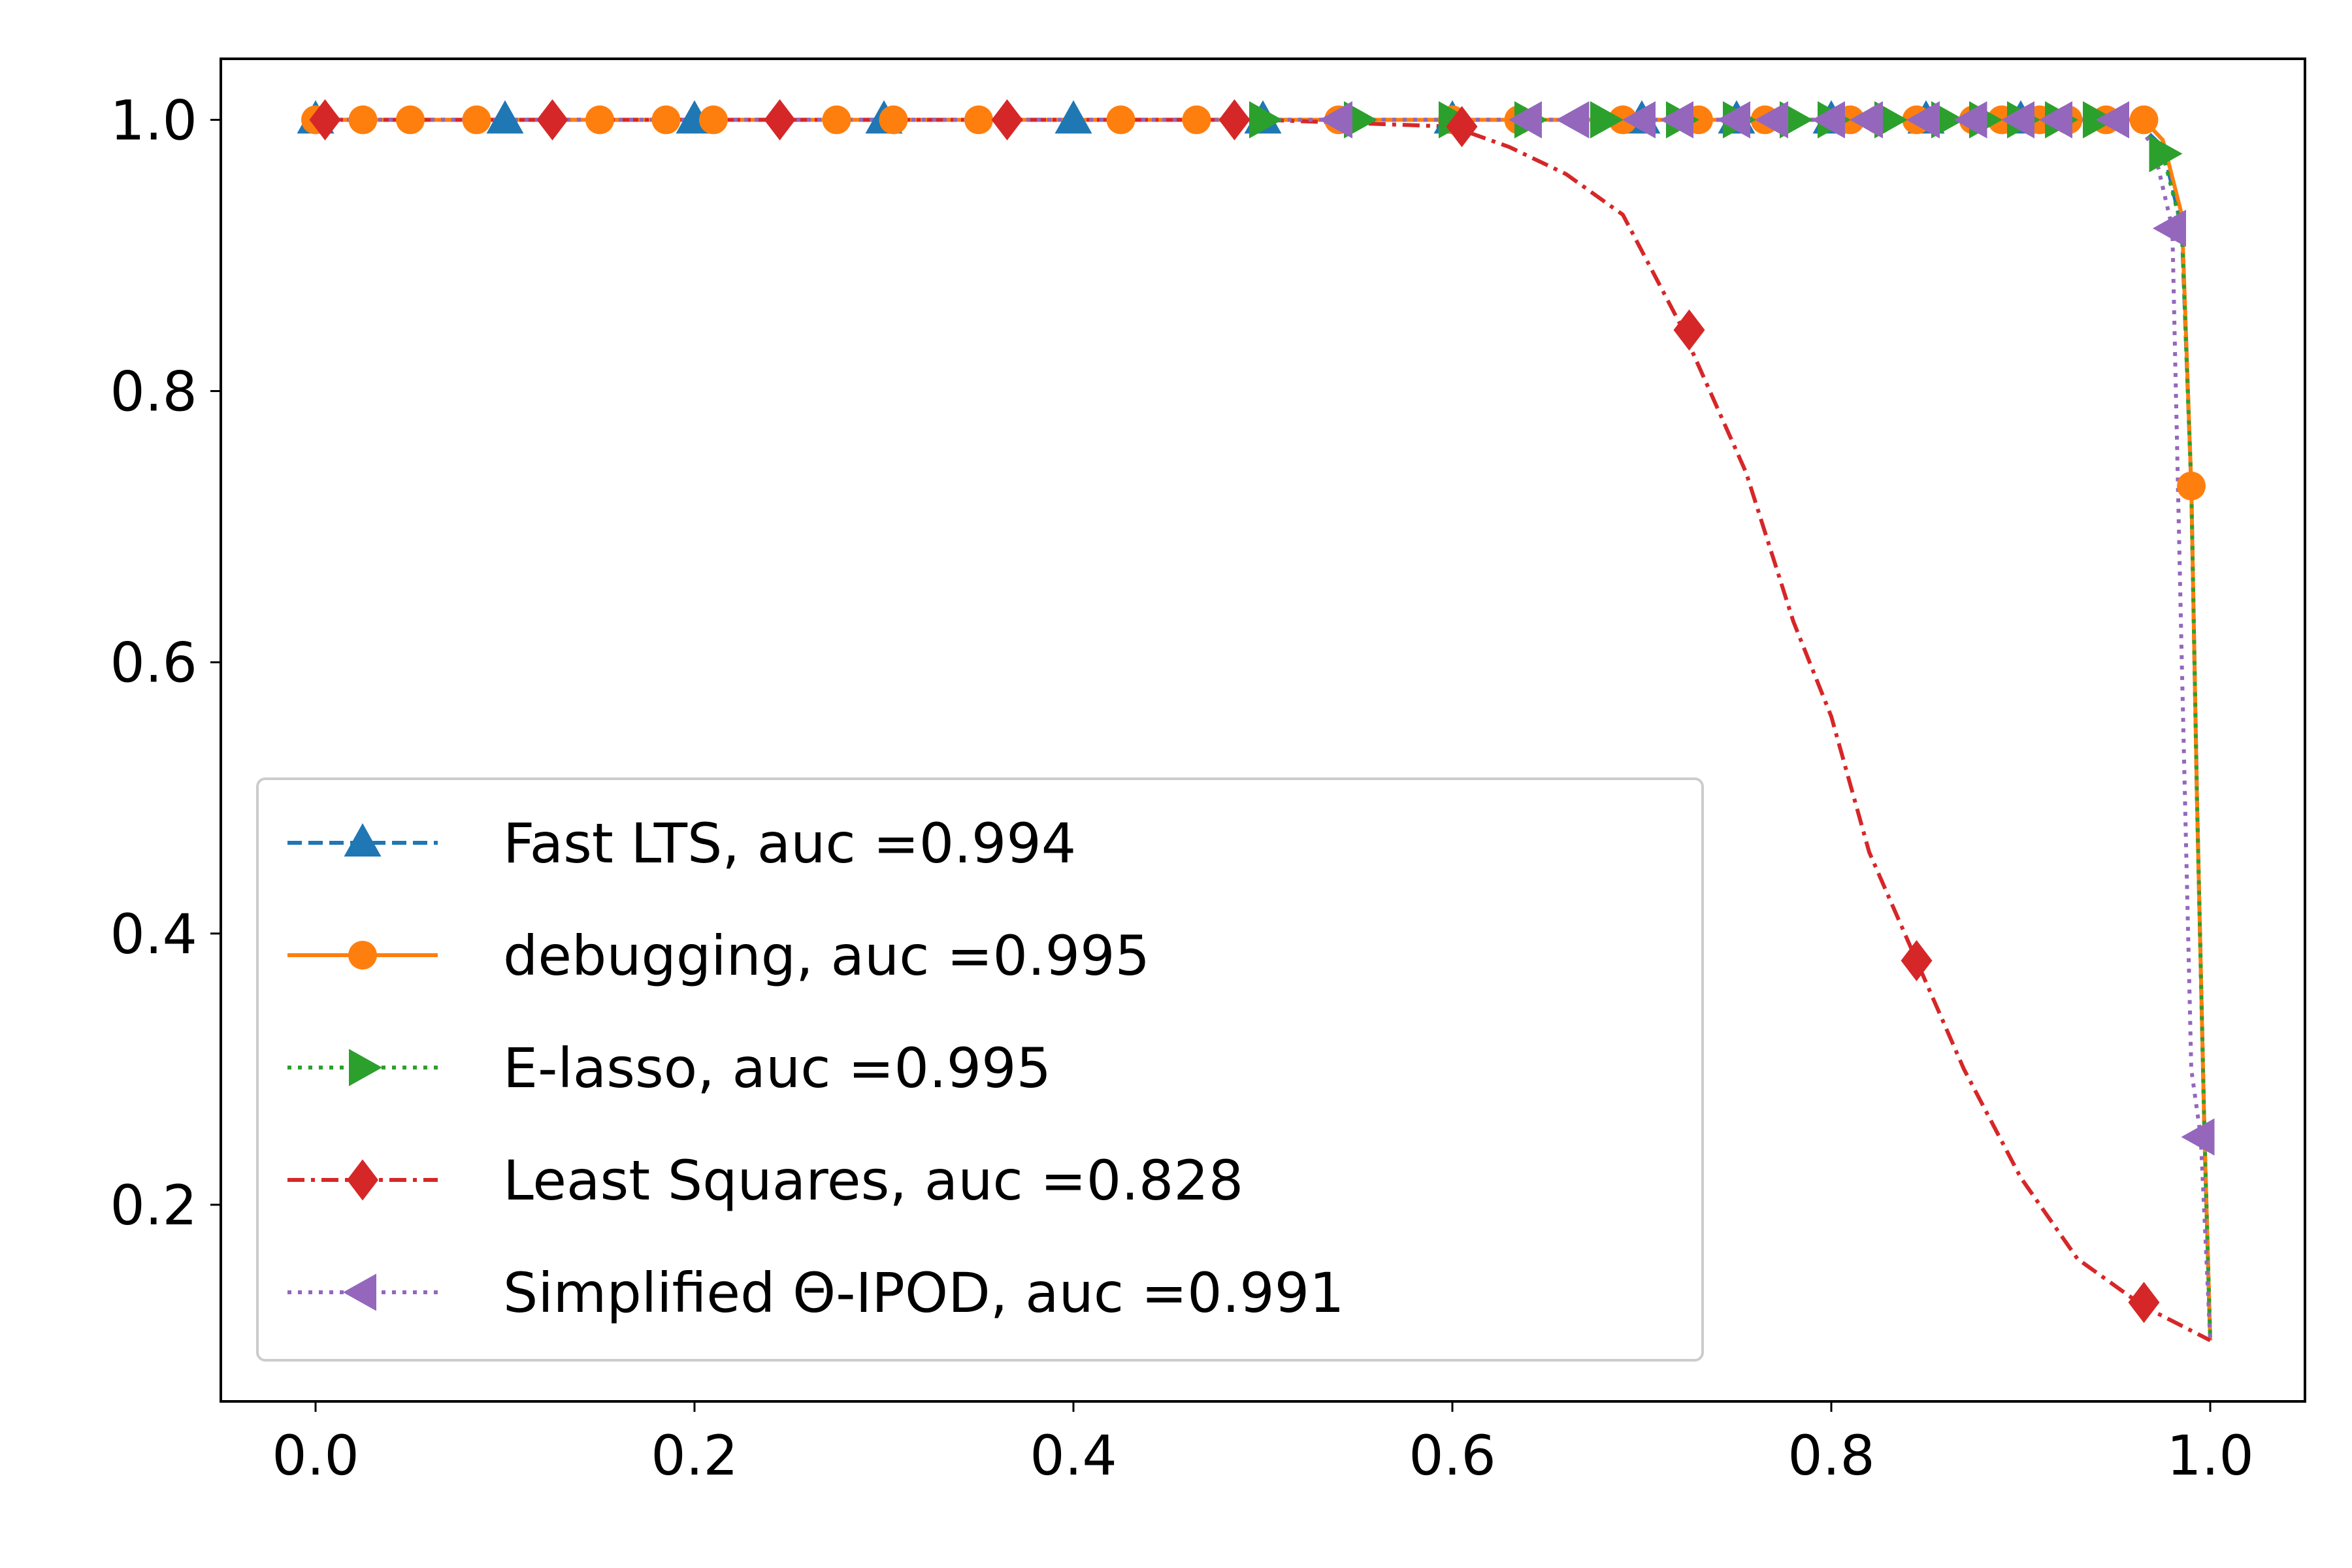  I want to click on legend-item: E-lasso, auc =0.995, so click(669, 1068).